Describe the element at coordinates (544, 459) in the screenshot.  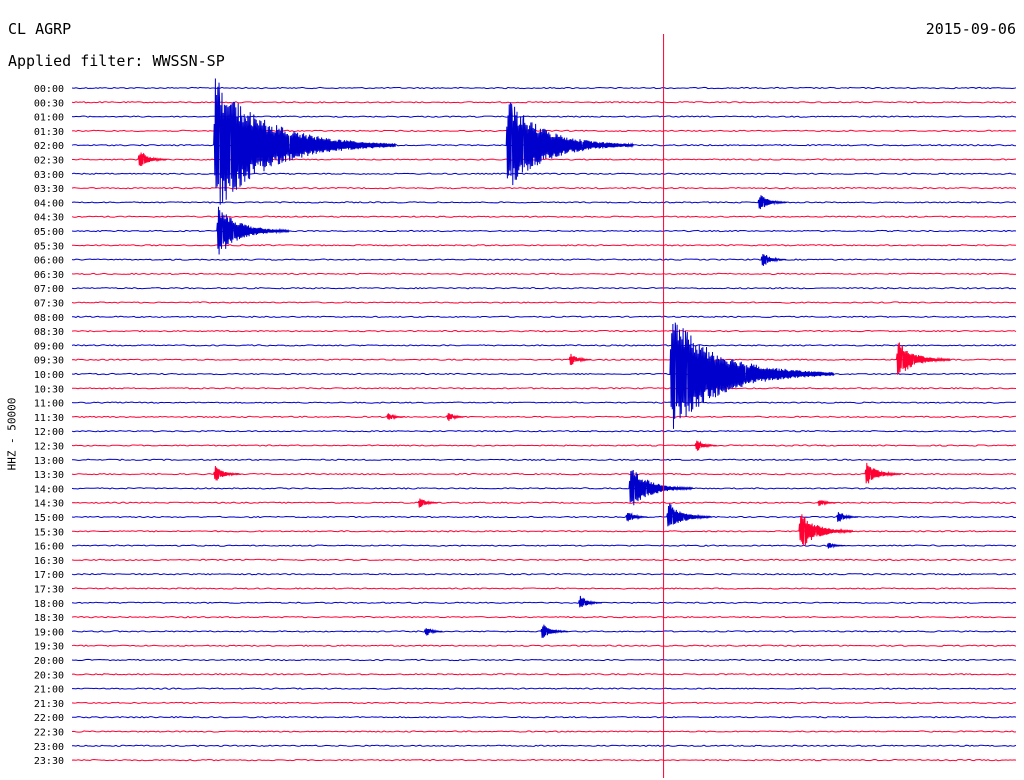
I see `trace-row-13:00` at that location.